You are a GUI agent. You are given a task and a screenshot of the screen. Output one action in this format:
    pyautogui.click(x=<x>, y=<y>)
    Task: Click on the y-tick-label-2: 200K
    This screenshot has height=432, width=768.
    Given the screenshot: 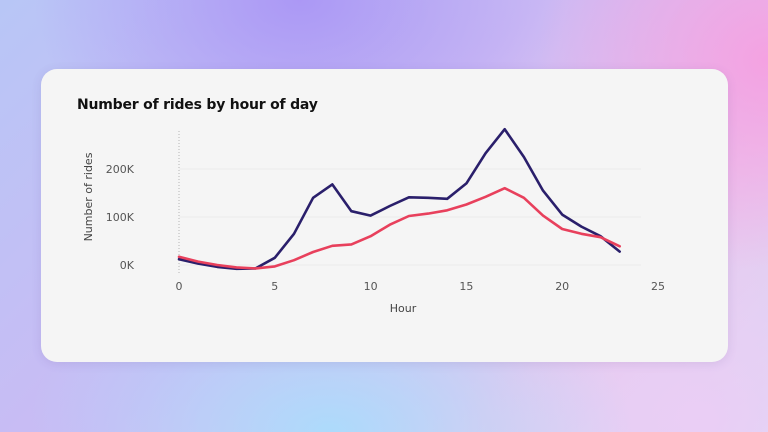 What is the action you would take?
    pyautogui.click(x=120, y=169)
    